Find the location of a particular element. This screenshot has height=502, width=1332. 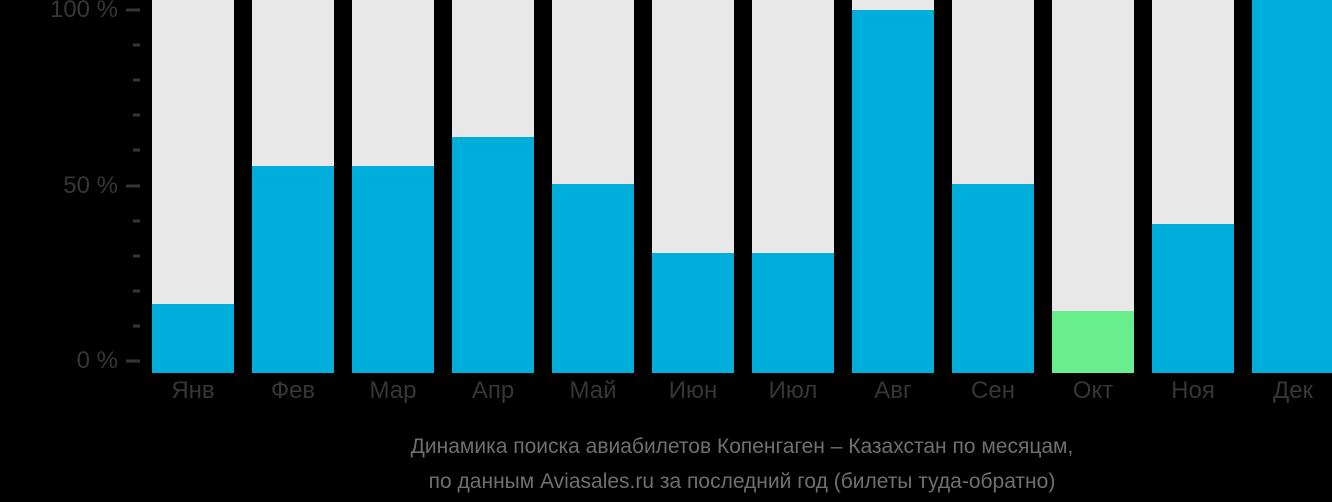

x-axis-label-may: Май is located at coordinates (593, 390).